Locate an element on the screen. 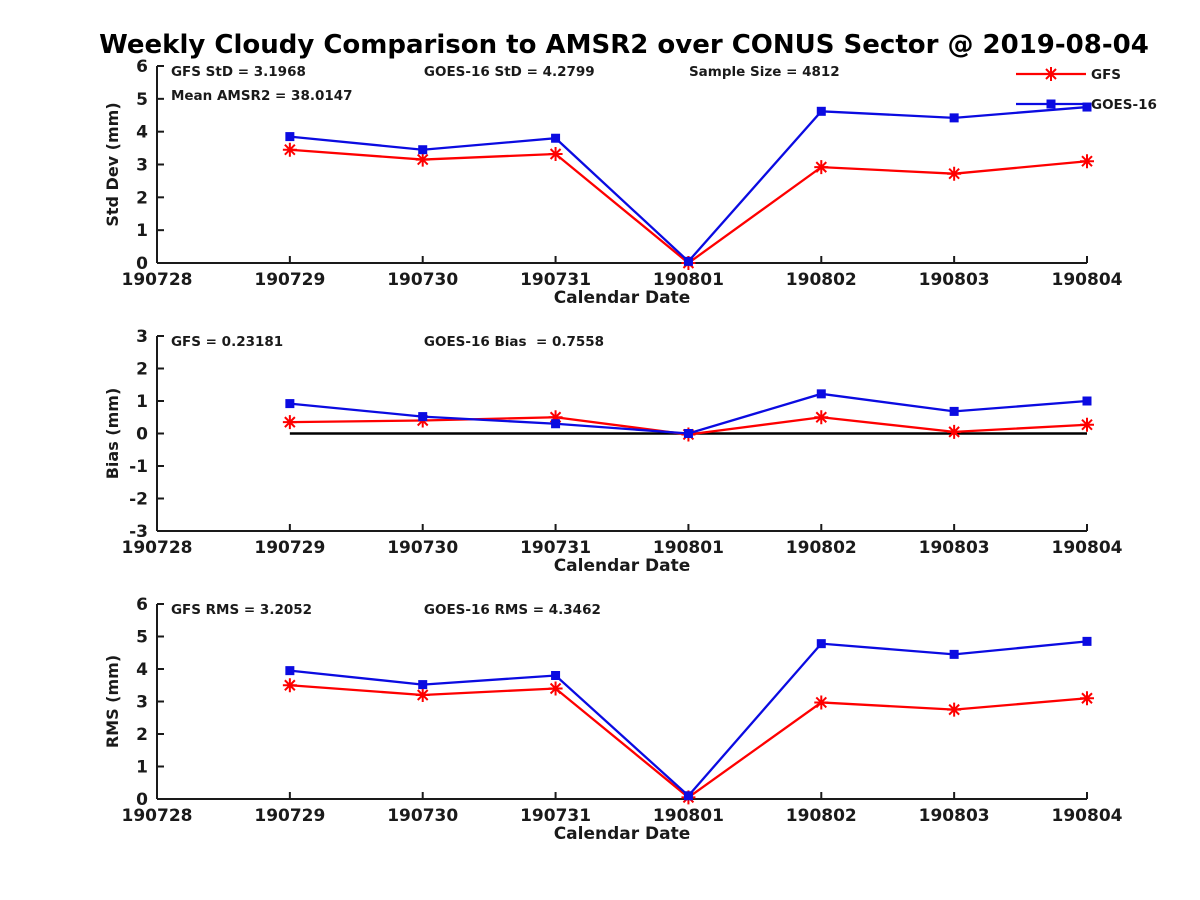 The height and width of the screenshot is (900, 1200). annotation: Sample Size = 4812 is located at coordinates (764, 72).